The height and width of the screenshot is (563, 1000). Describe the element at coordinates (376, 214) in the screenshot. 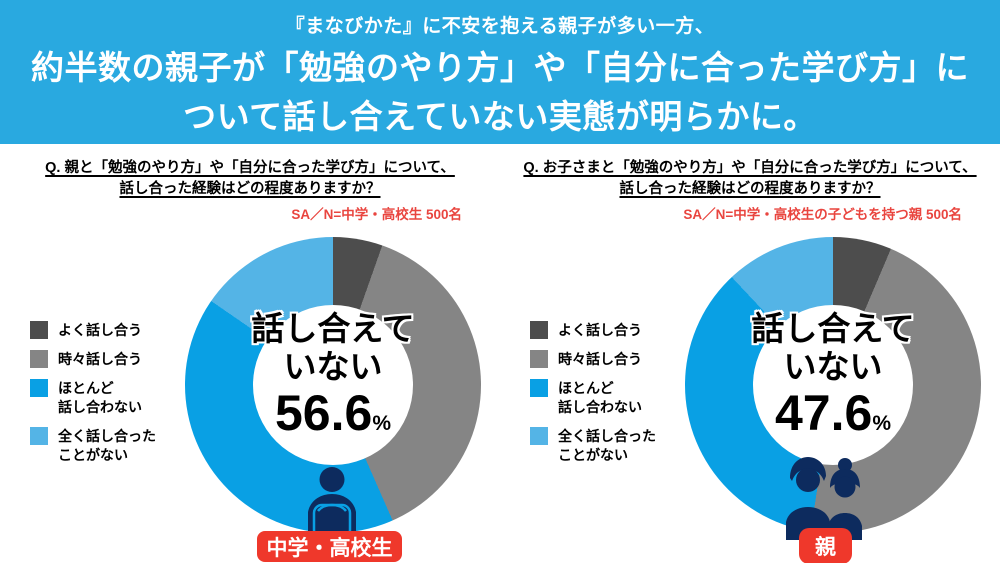

I see `sample-note-students: SA／N=中学・高校生 500名` at that location.